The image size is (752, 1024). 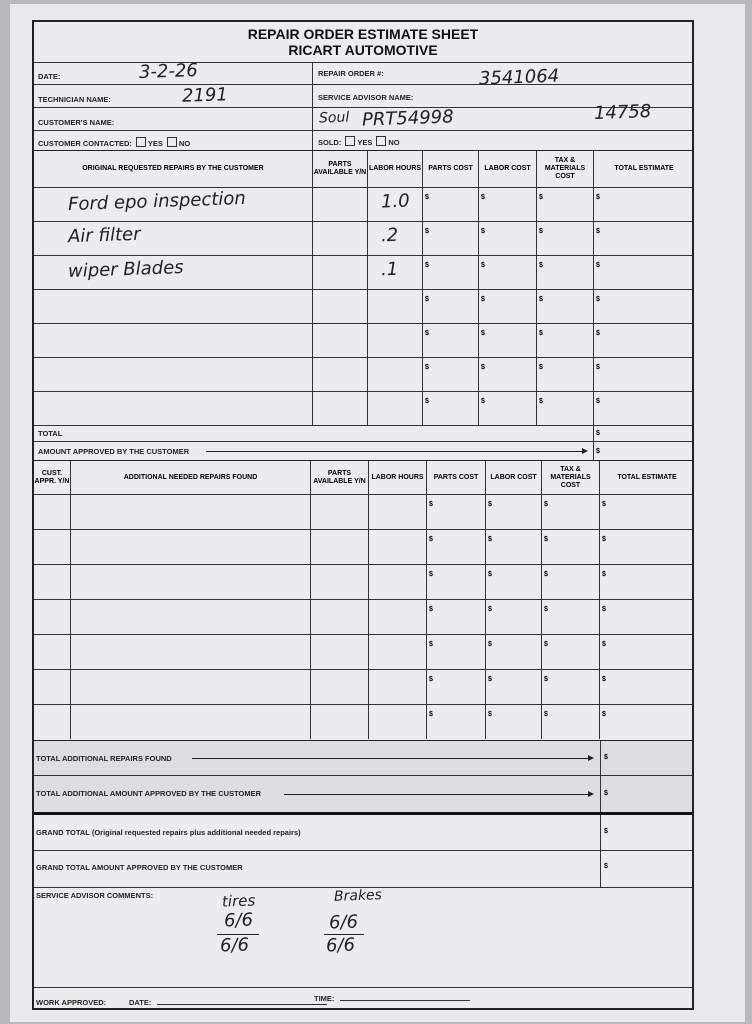 What do you see at coordinates (49, 76) in the screenshot?
I see `date-label: DATE:` at bounding box center [49, 76].